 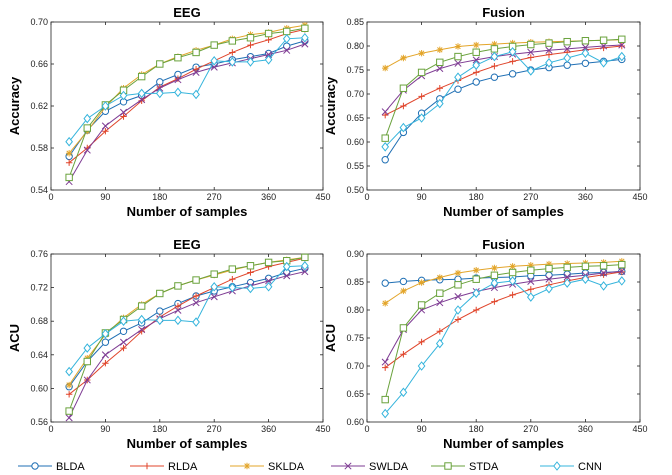 I want to click on legend-item-sklda: SKLDA, so click(x=267, y=467).